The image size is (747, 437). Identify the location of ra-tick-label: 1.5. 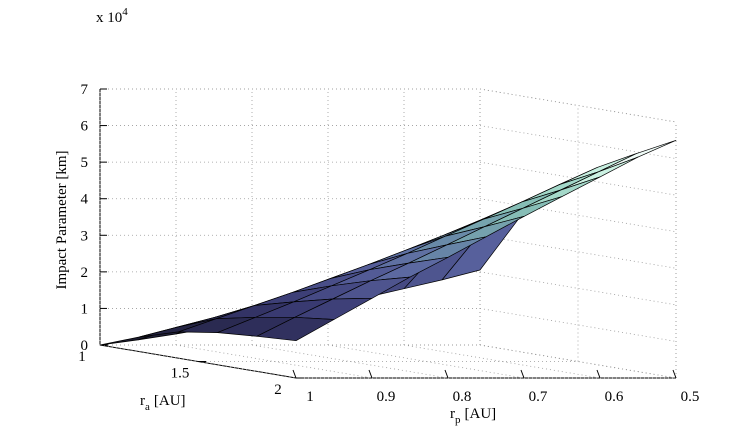
(180, 374).